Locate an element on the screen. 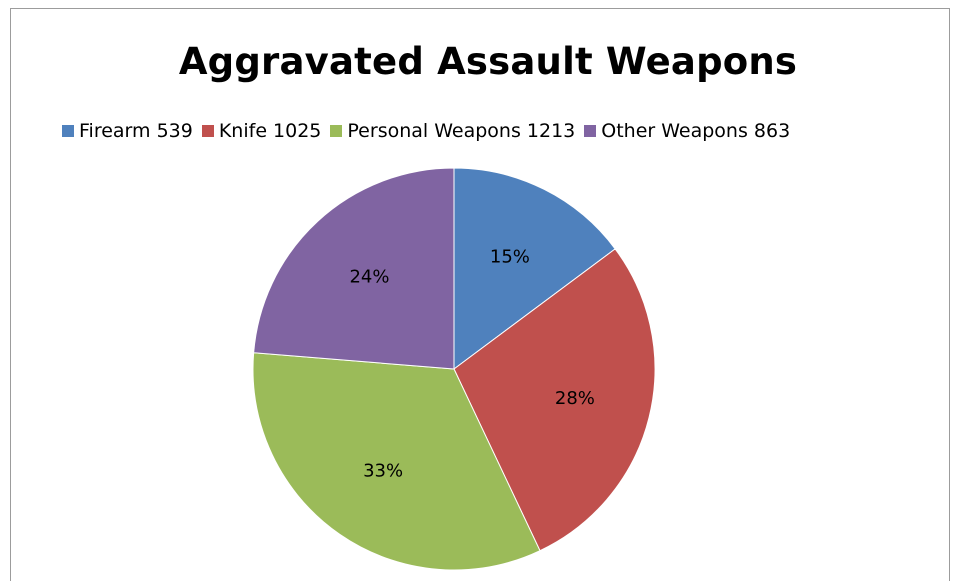  slice-percent-label-other-weapons: 24% is located at coordinates (369, 276).